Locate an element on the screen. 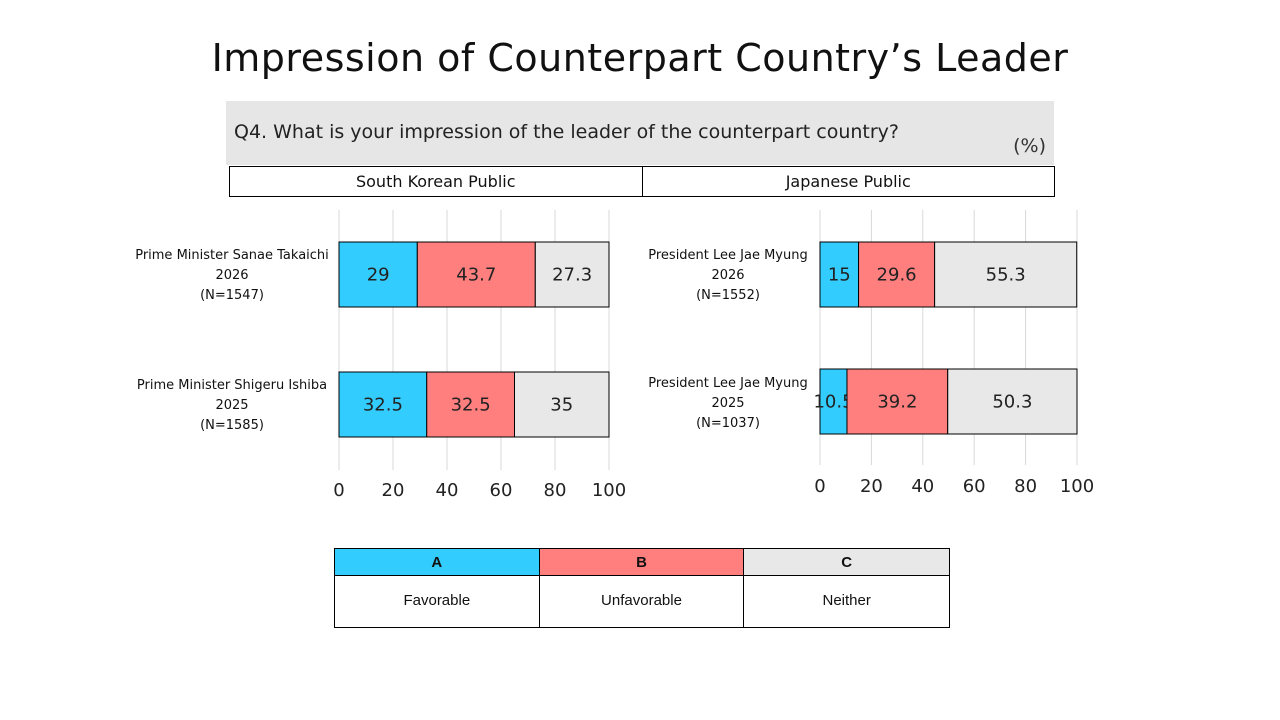 The image size is (1280, 720). data-label: 27.3 is located at coordinates (572, 275).